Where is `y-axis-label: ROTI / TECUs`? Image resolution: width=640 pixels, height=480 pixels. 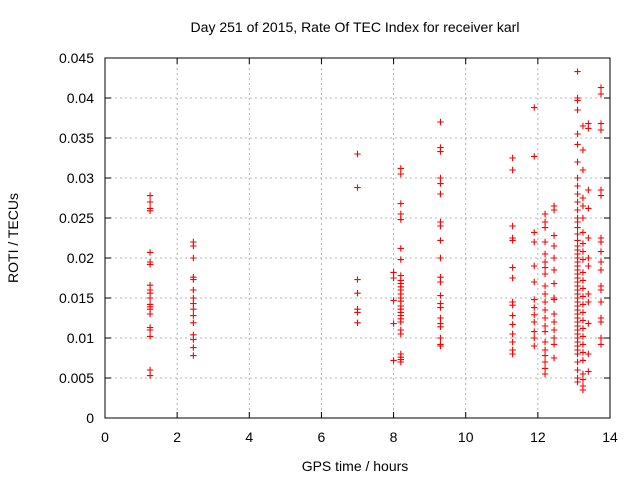
y-axis-label: ROTI / TECUs is located at coordinates (13, 238).